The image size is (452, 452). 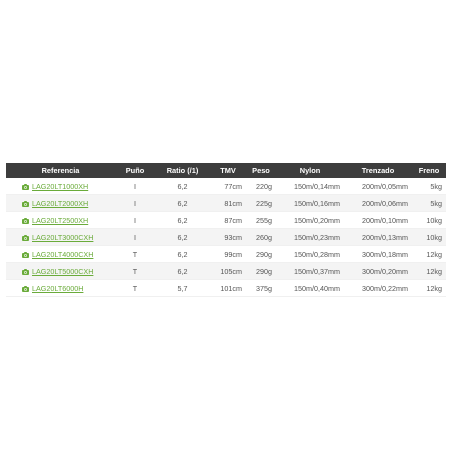 I want to click on trenzado-cell: 300m/0,18mm, so click(x=378, y=254).